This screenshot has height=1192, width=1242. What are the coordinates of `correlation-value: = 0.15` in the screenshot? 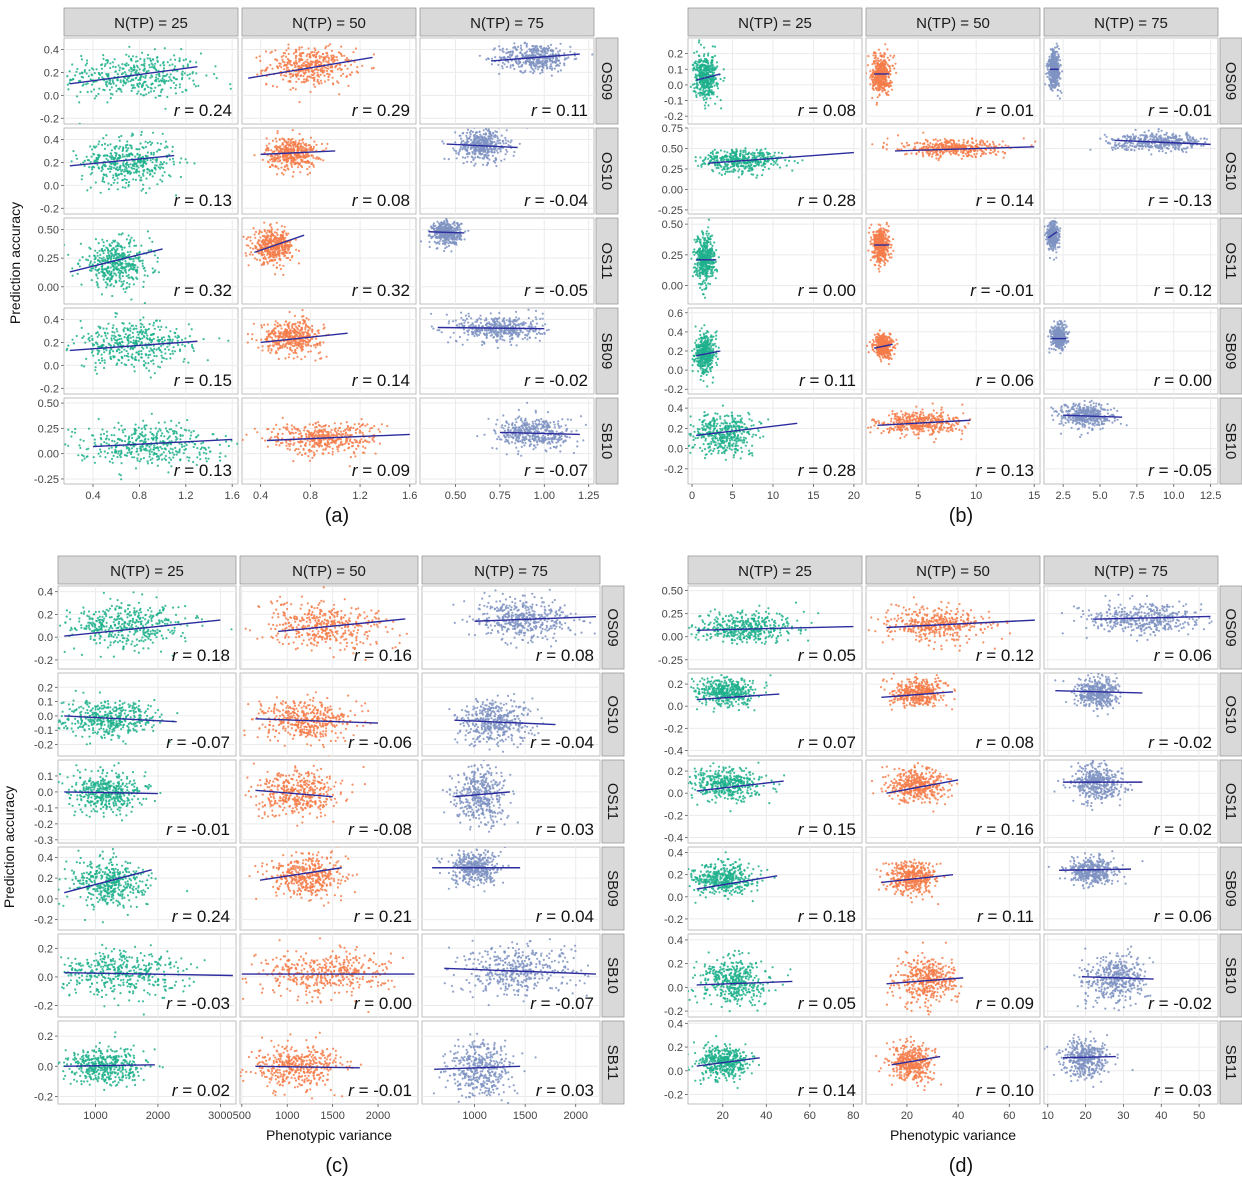 It's located at (206, 380).